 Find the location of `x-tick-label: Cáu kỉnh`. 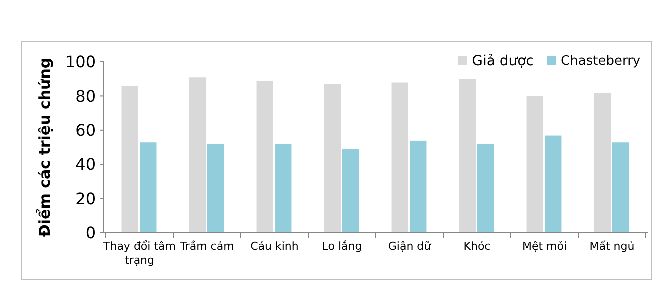

x-tick-label: Cáu kỉnh is located at coordinates (274, 246).